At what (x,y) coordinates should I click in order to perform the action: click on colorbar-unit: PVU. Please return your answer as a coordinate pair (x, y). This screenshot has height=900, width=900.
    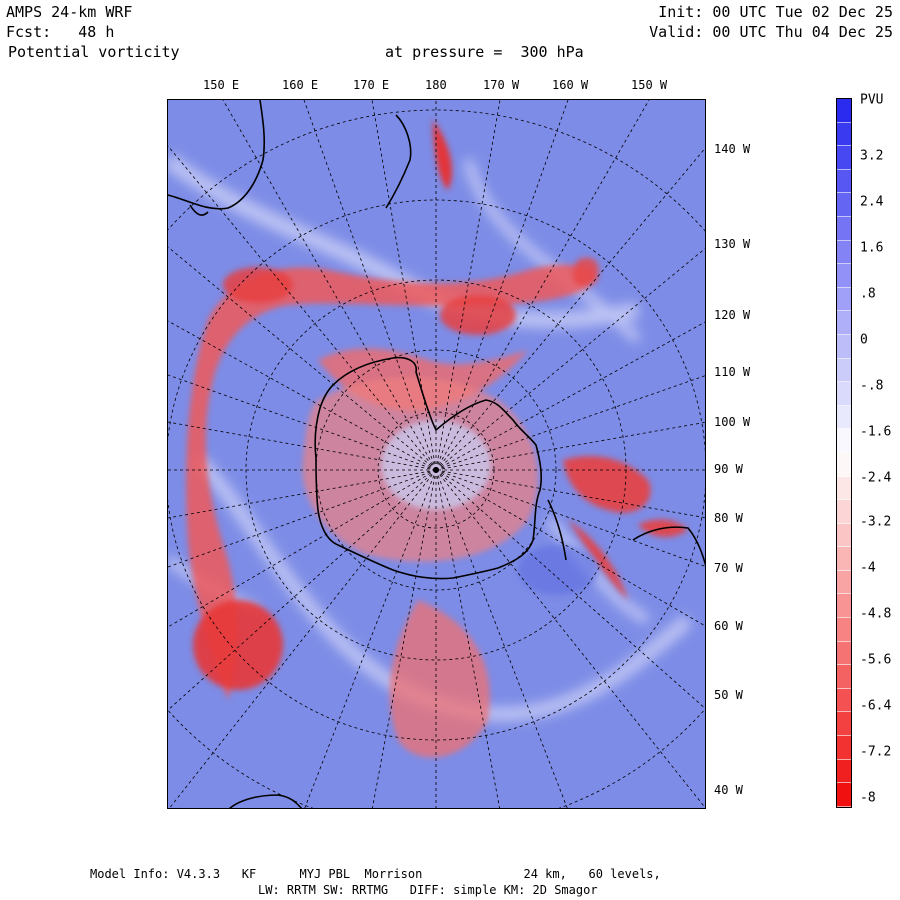
    Looking at the image, I should click on (872, 100).